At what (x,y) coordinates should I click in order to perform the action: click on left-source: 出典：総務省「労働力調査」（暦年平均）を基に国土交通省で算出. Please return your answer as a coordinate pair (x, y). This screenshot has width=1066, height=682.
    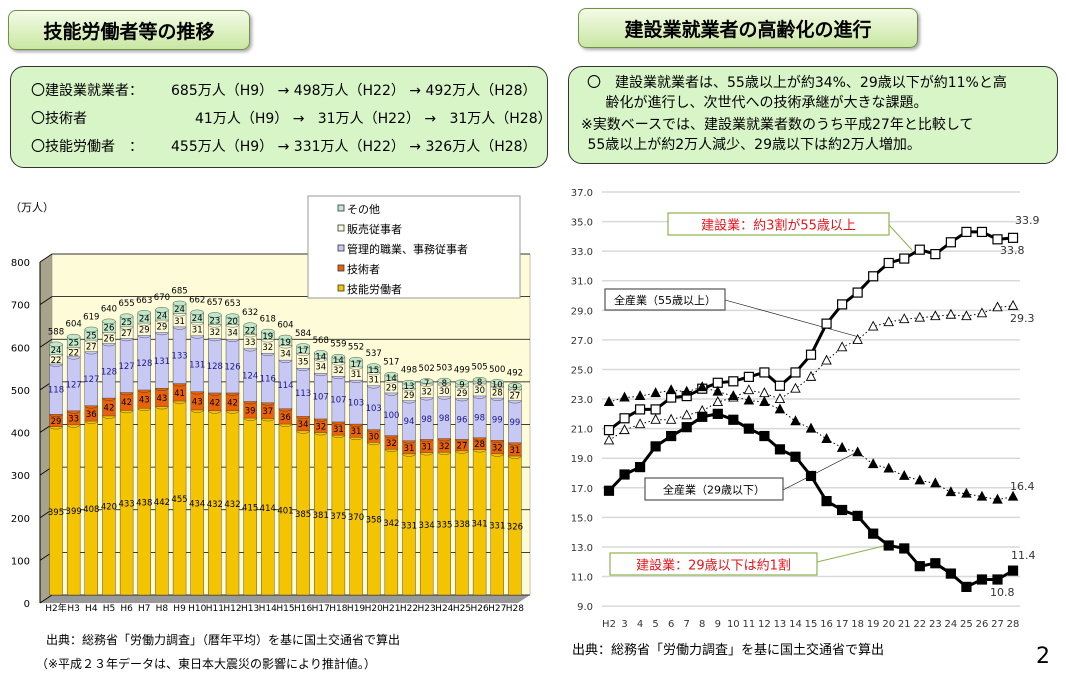
    Looking at the image, I should click on (223, 640).